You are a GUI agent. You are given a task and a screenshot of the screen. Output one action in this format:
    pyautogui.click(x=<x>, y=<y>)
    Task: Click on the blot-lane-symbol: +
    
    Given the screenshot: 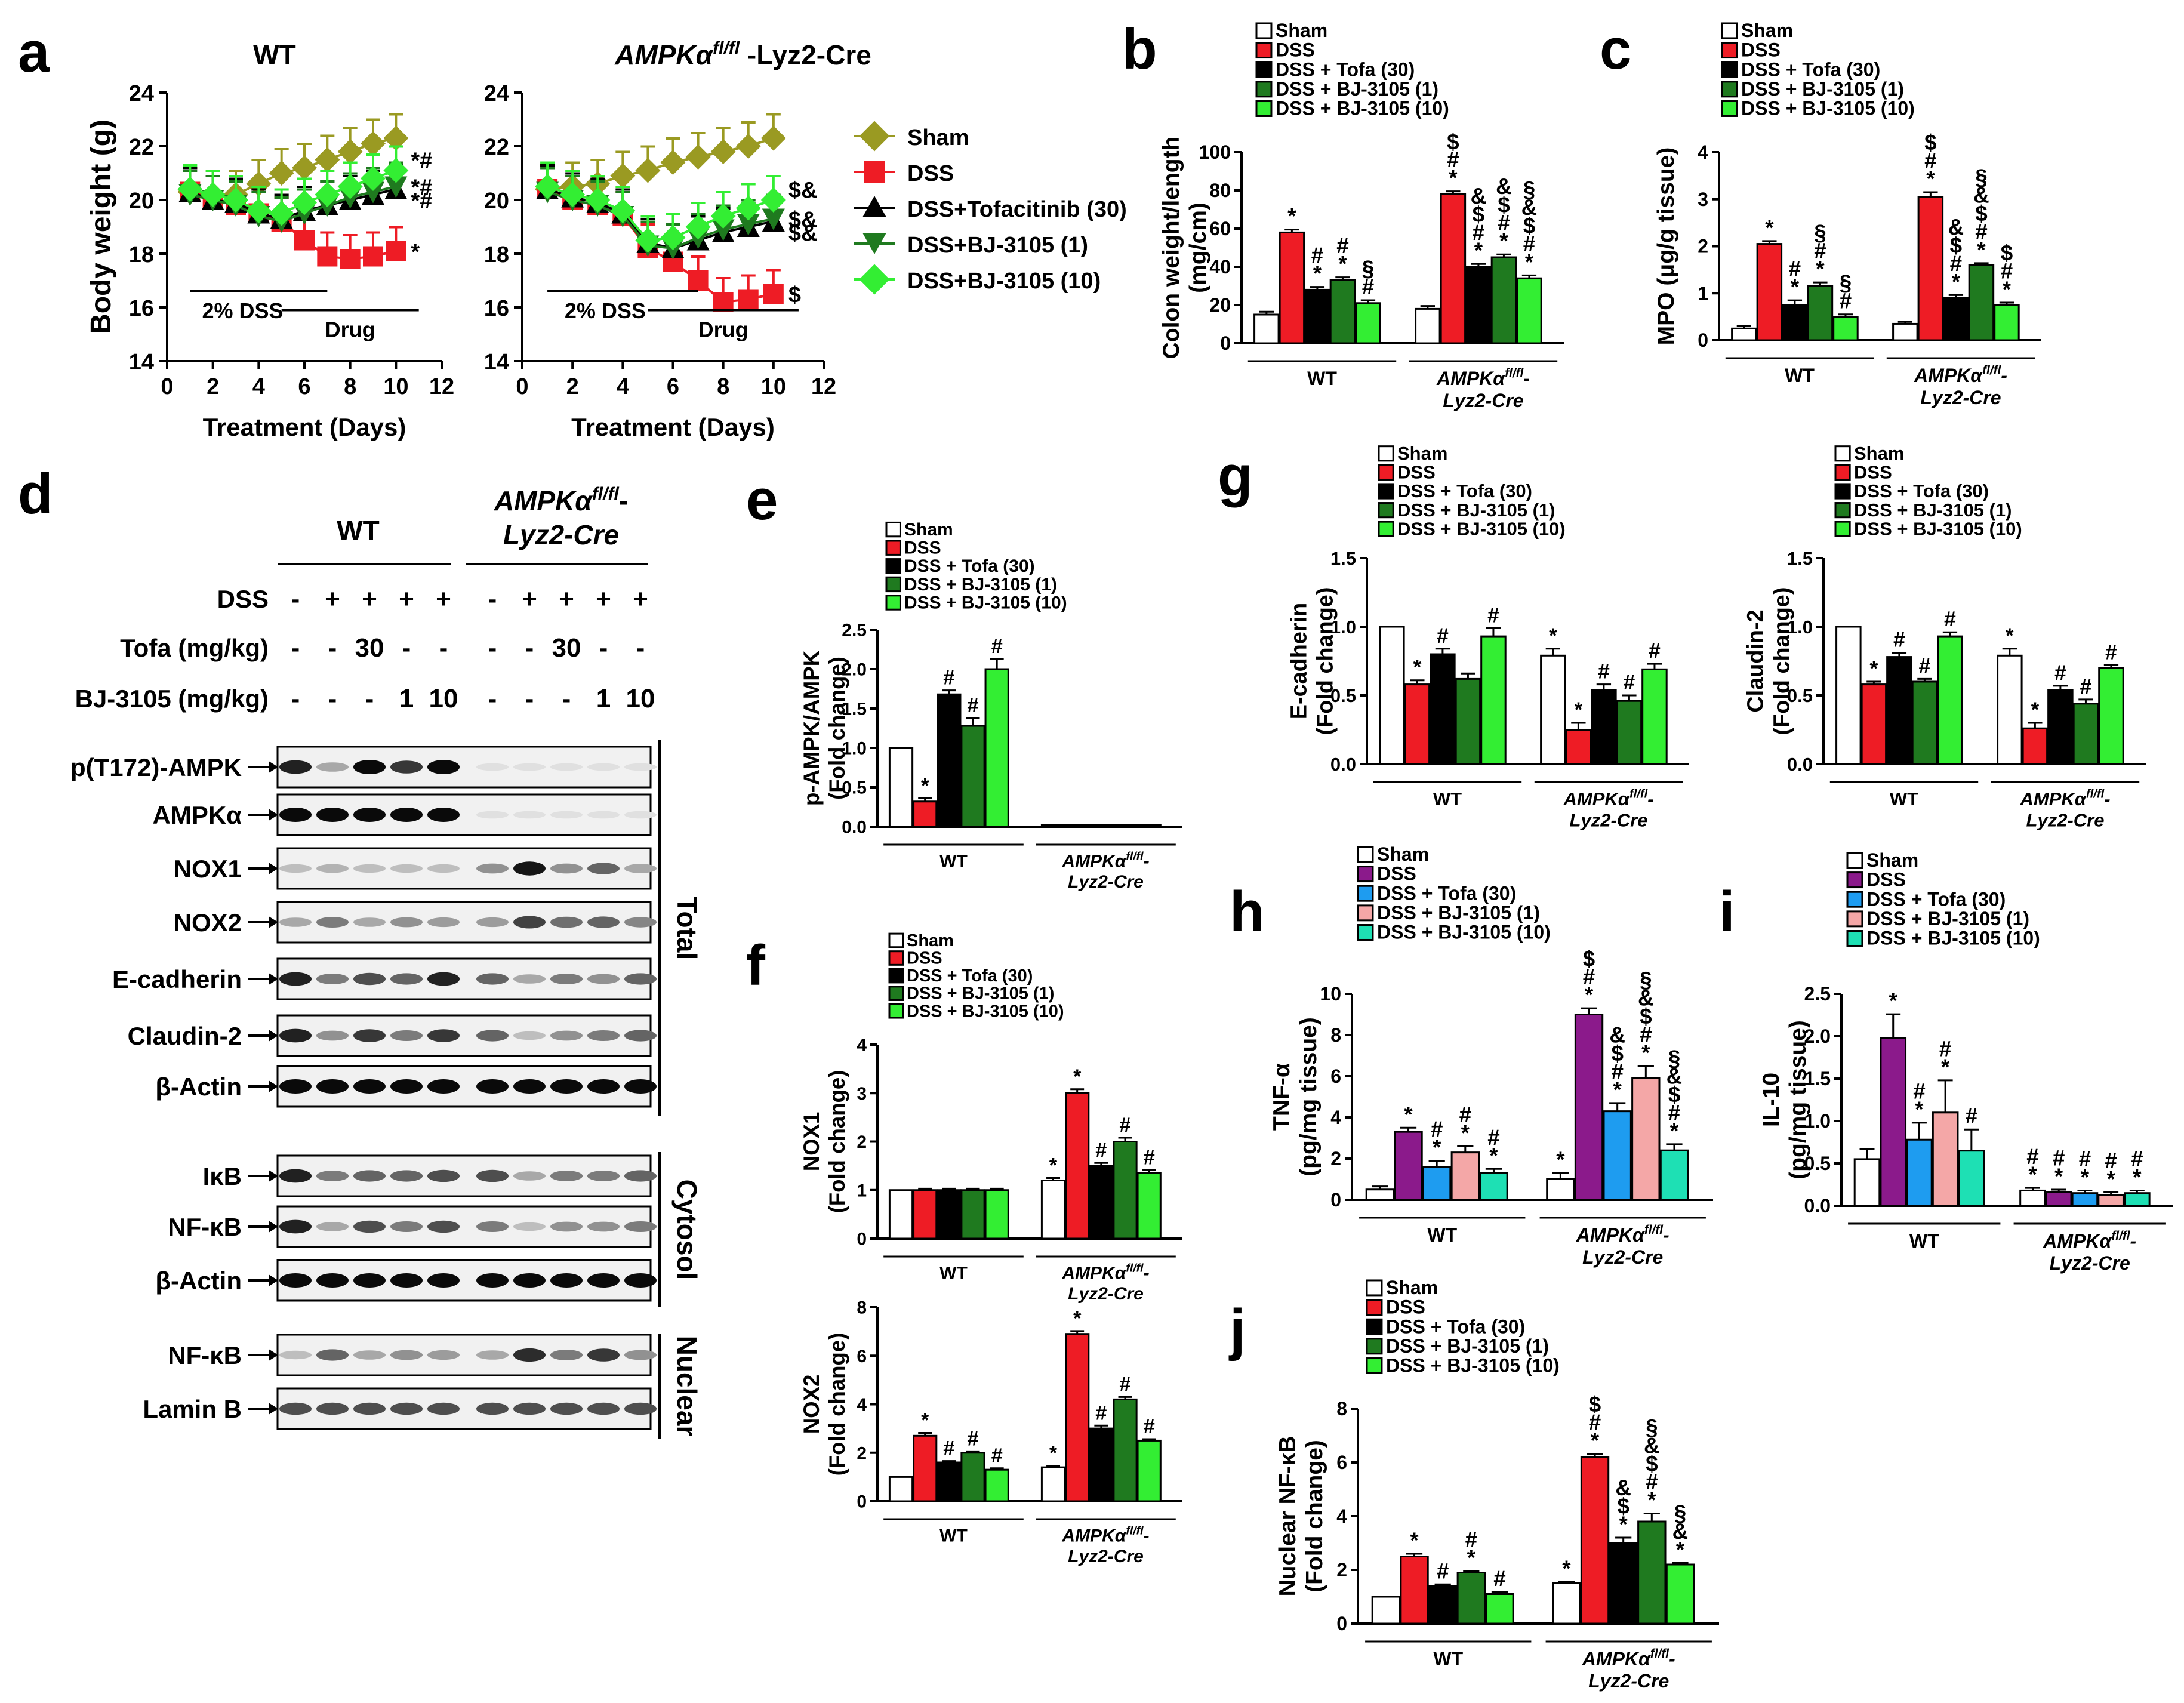 What is the action you would take?
    pyautogui.click(x=407, y=599)
    